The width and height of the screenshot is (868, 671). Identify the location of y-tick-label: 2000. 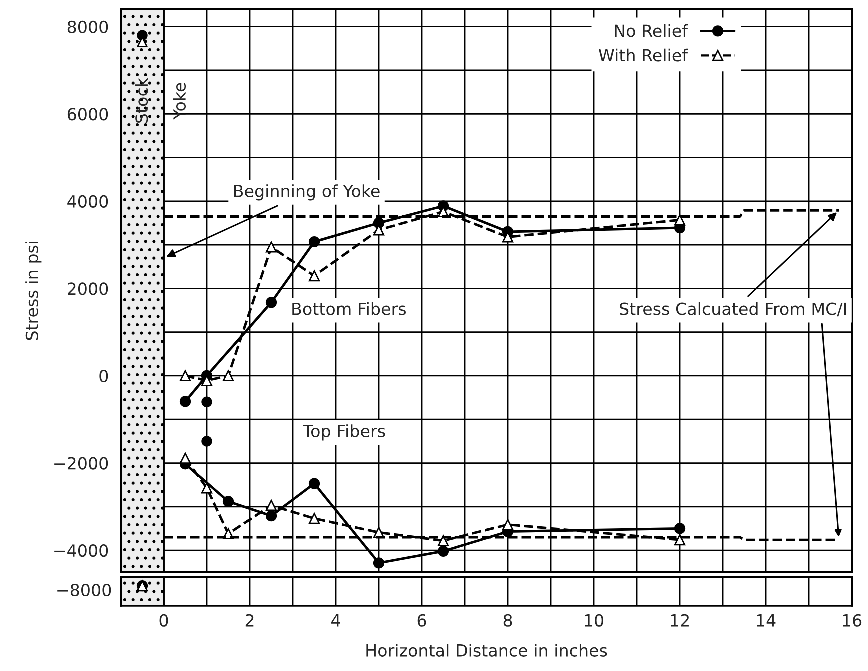
(88, 289).